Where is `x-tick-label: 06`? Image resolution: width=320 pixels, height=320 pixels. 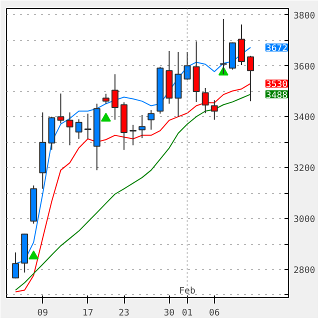 x-tick-label: 06 is located at coordinates (214, 313).